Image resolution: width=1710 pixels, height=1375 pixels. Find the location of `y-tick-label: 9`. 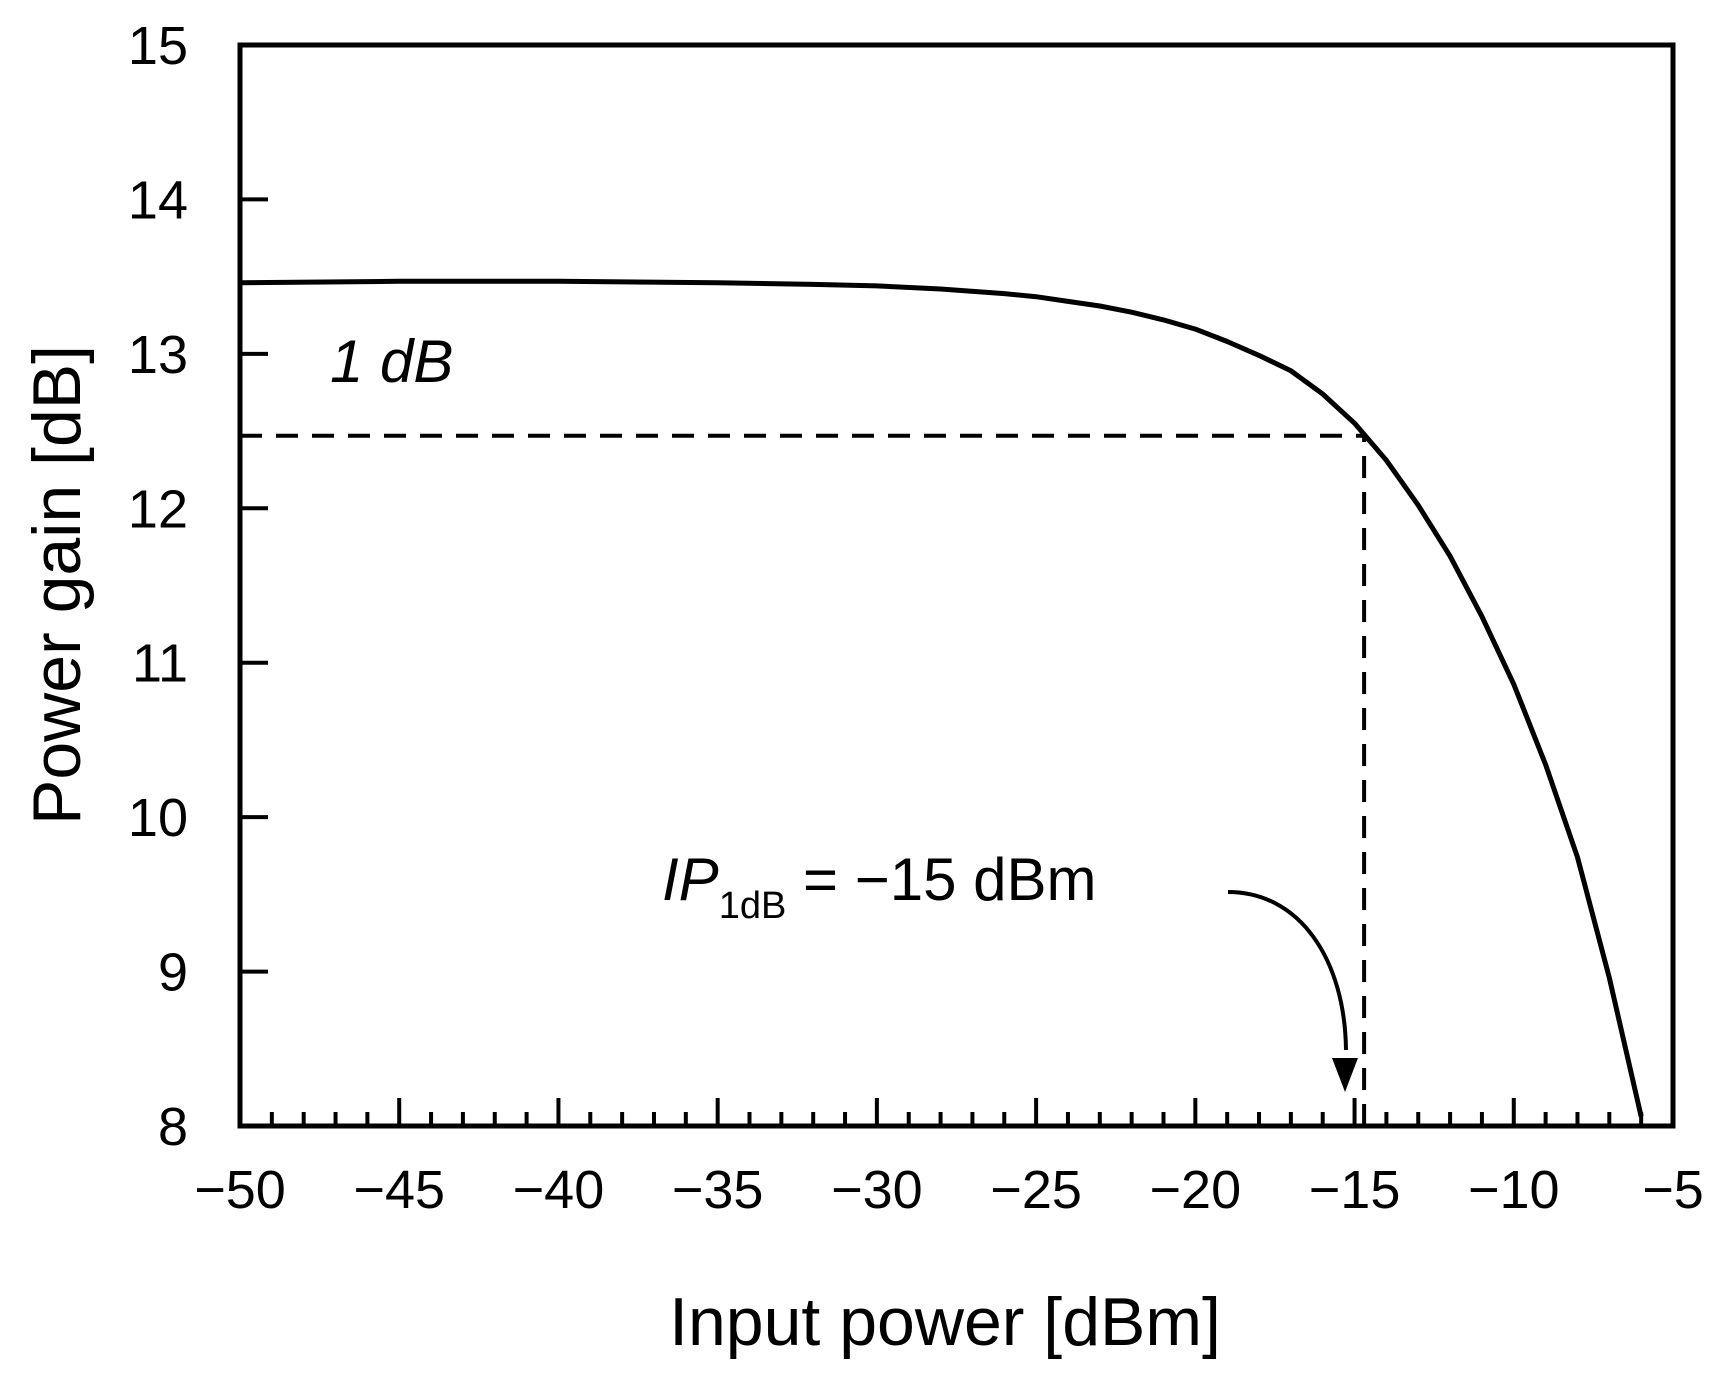

y-tick-label: 9 is located at coordinates (173, 973).